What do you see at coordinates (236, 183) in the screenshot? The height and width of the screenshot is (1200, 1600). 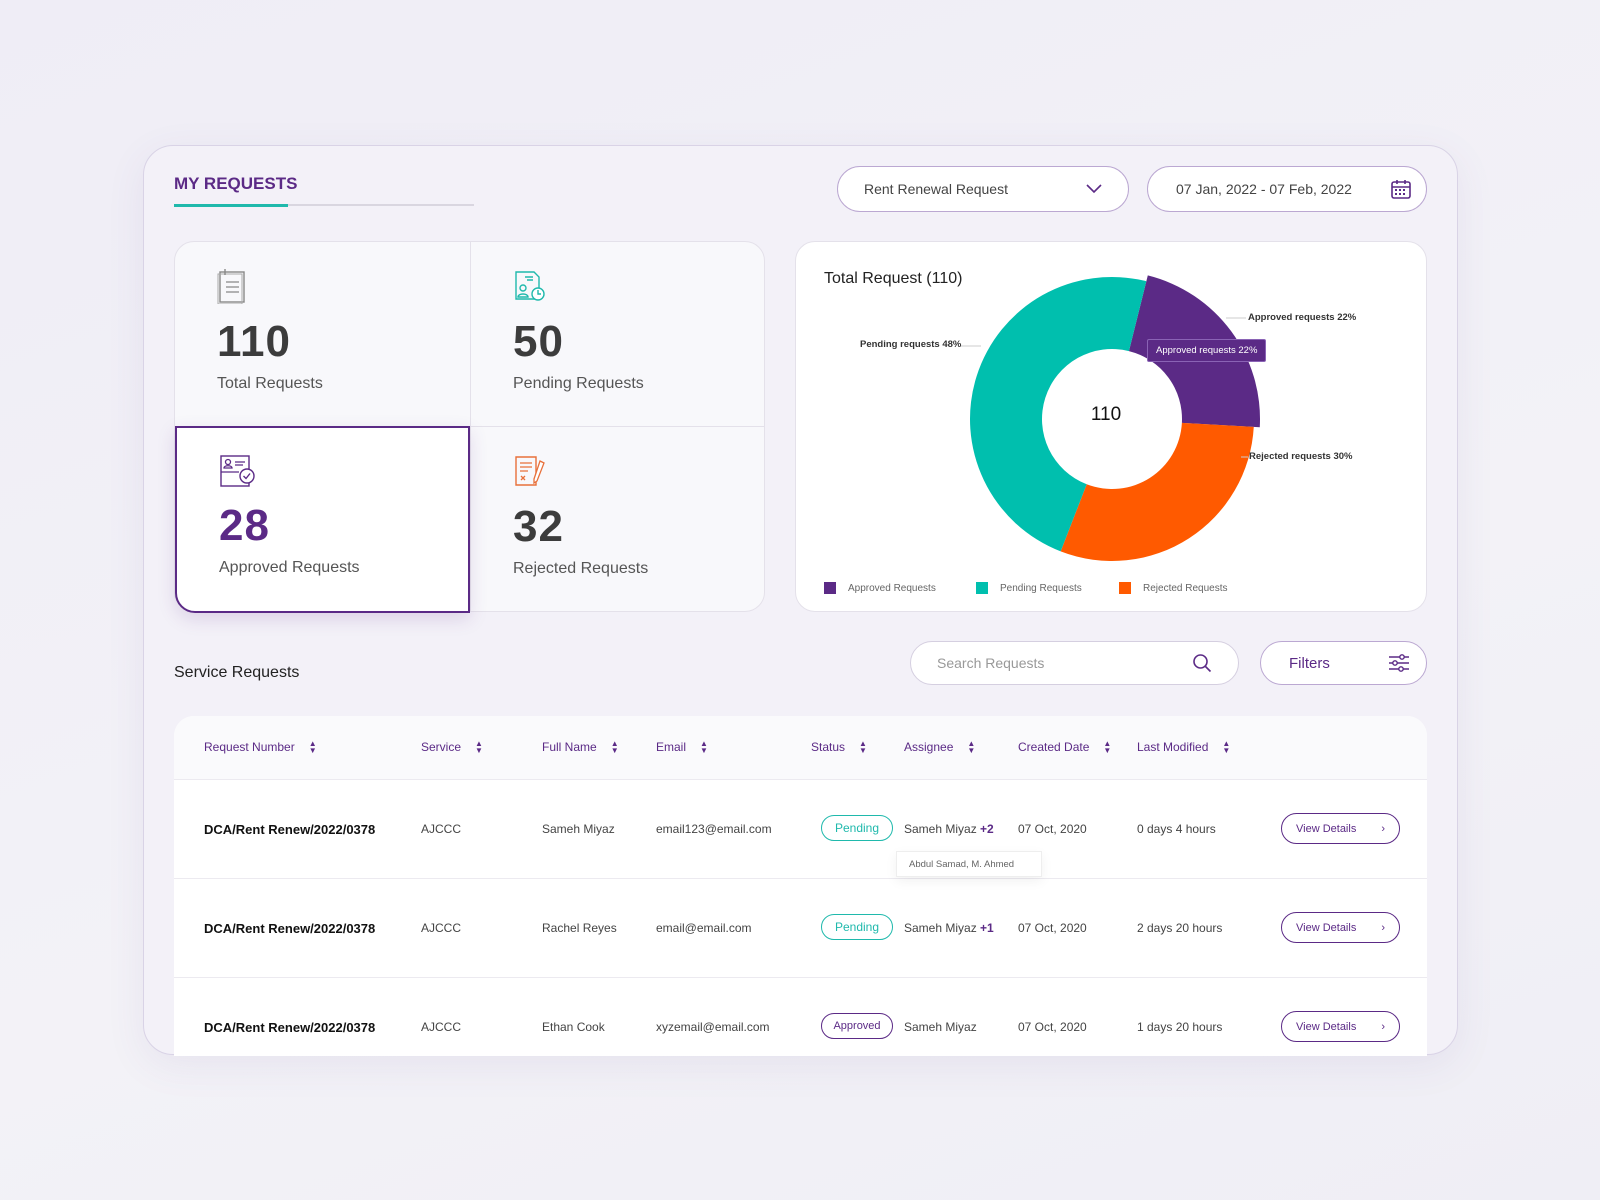 I see `page-title: MY REQUESTS` at bounding box center [236, 183].